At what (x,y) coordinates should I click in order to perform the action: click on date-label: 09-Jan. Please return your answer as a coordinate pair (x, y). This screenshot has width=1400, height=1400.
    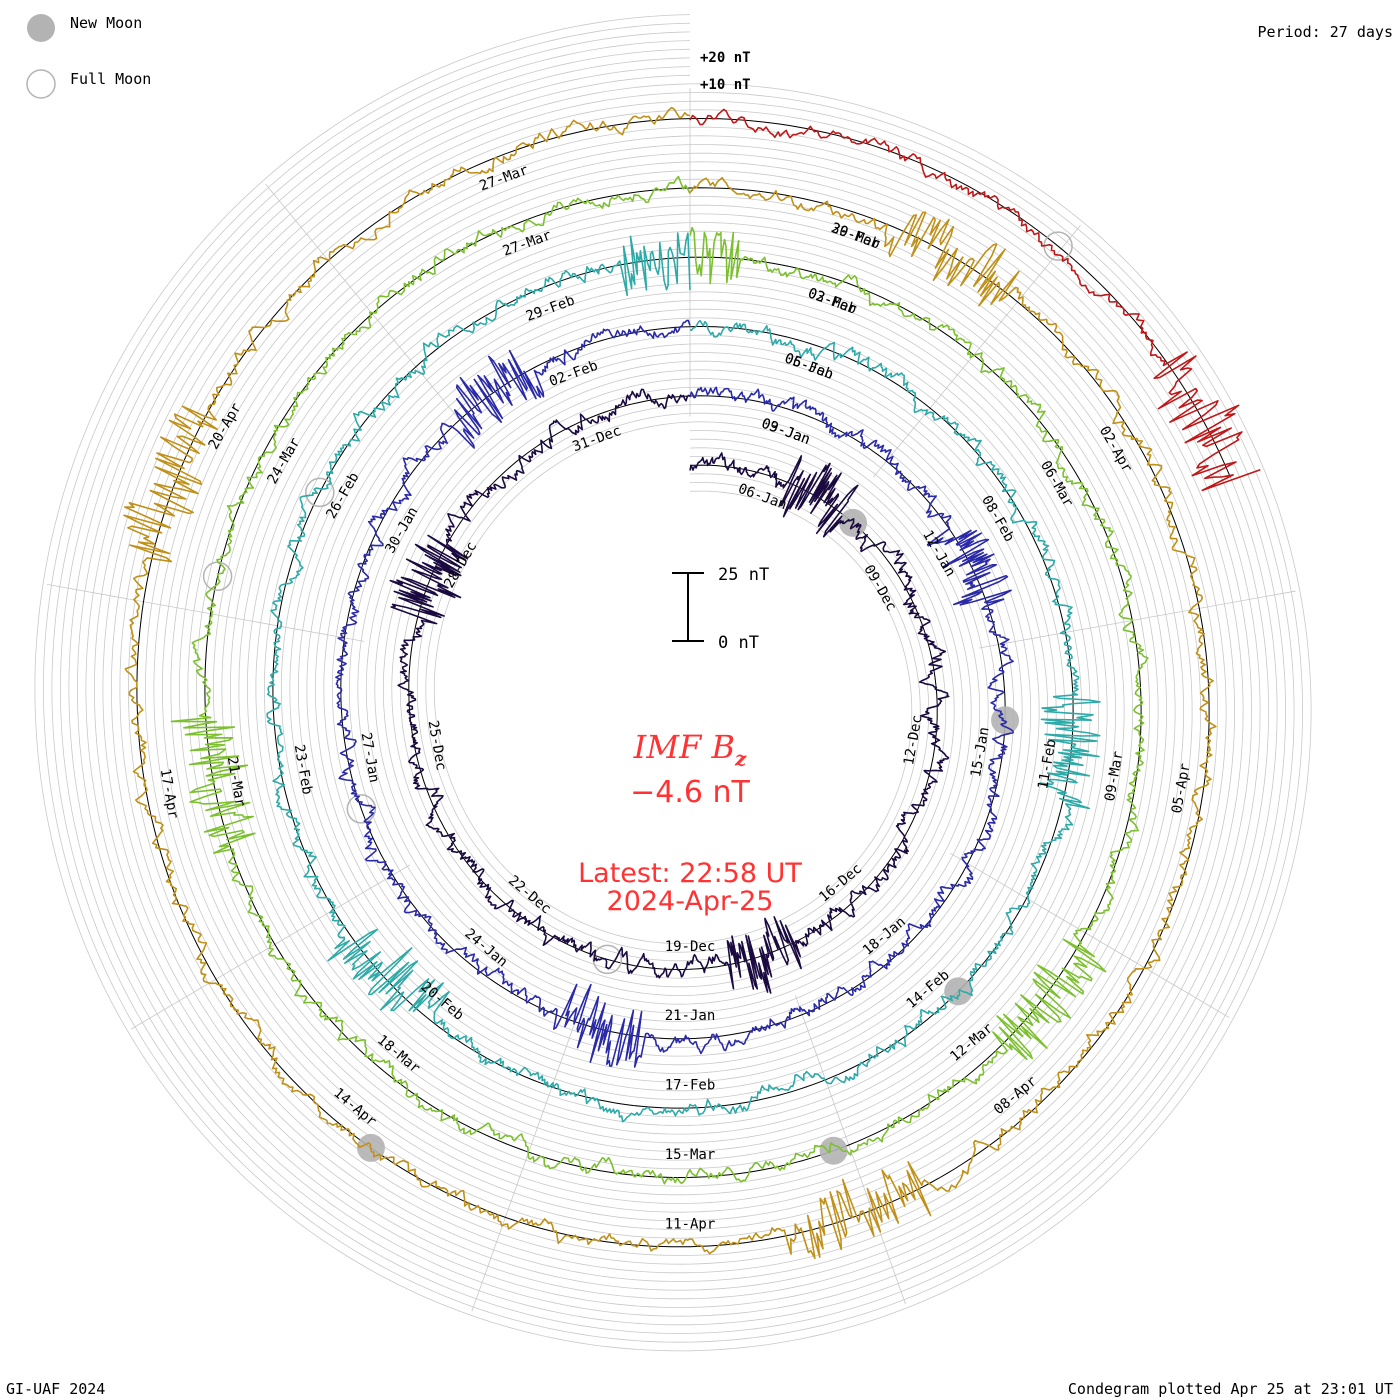
    Looking at the image, I should click on (785, 432).